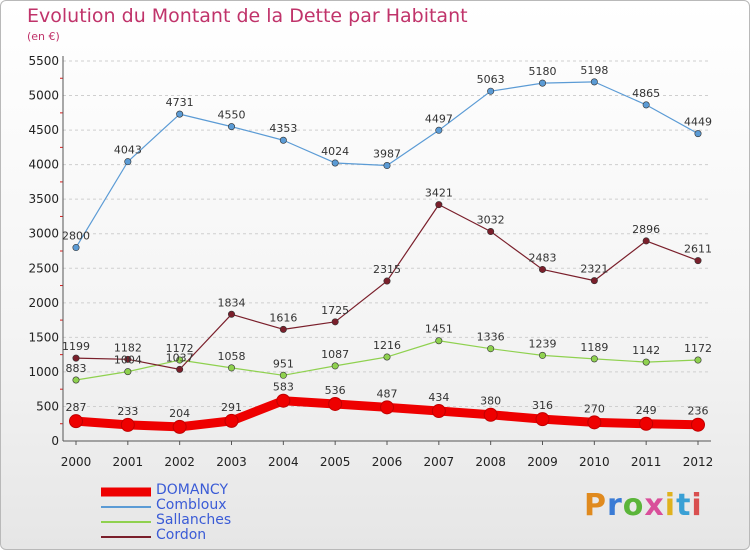  I want to click on data-label: 3987, so click(387, 154).